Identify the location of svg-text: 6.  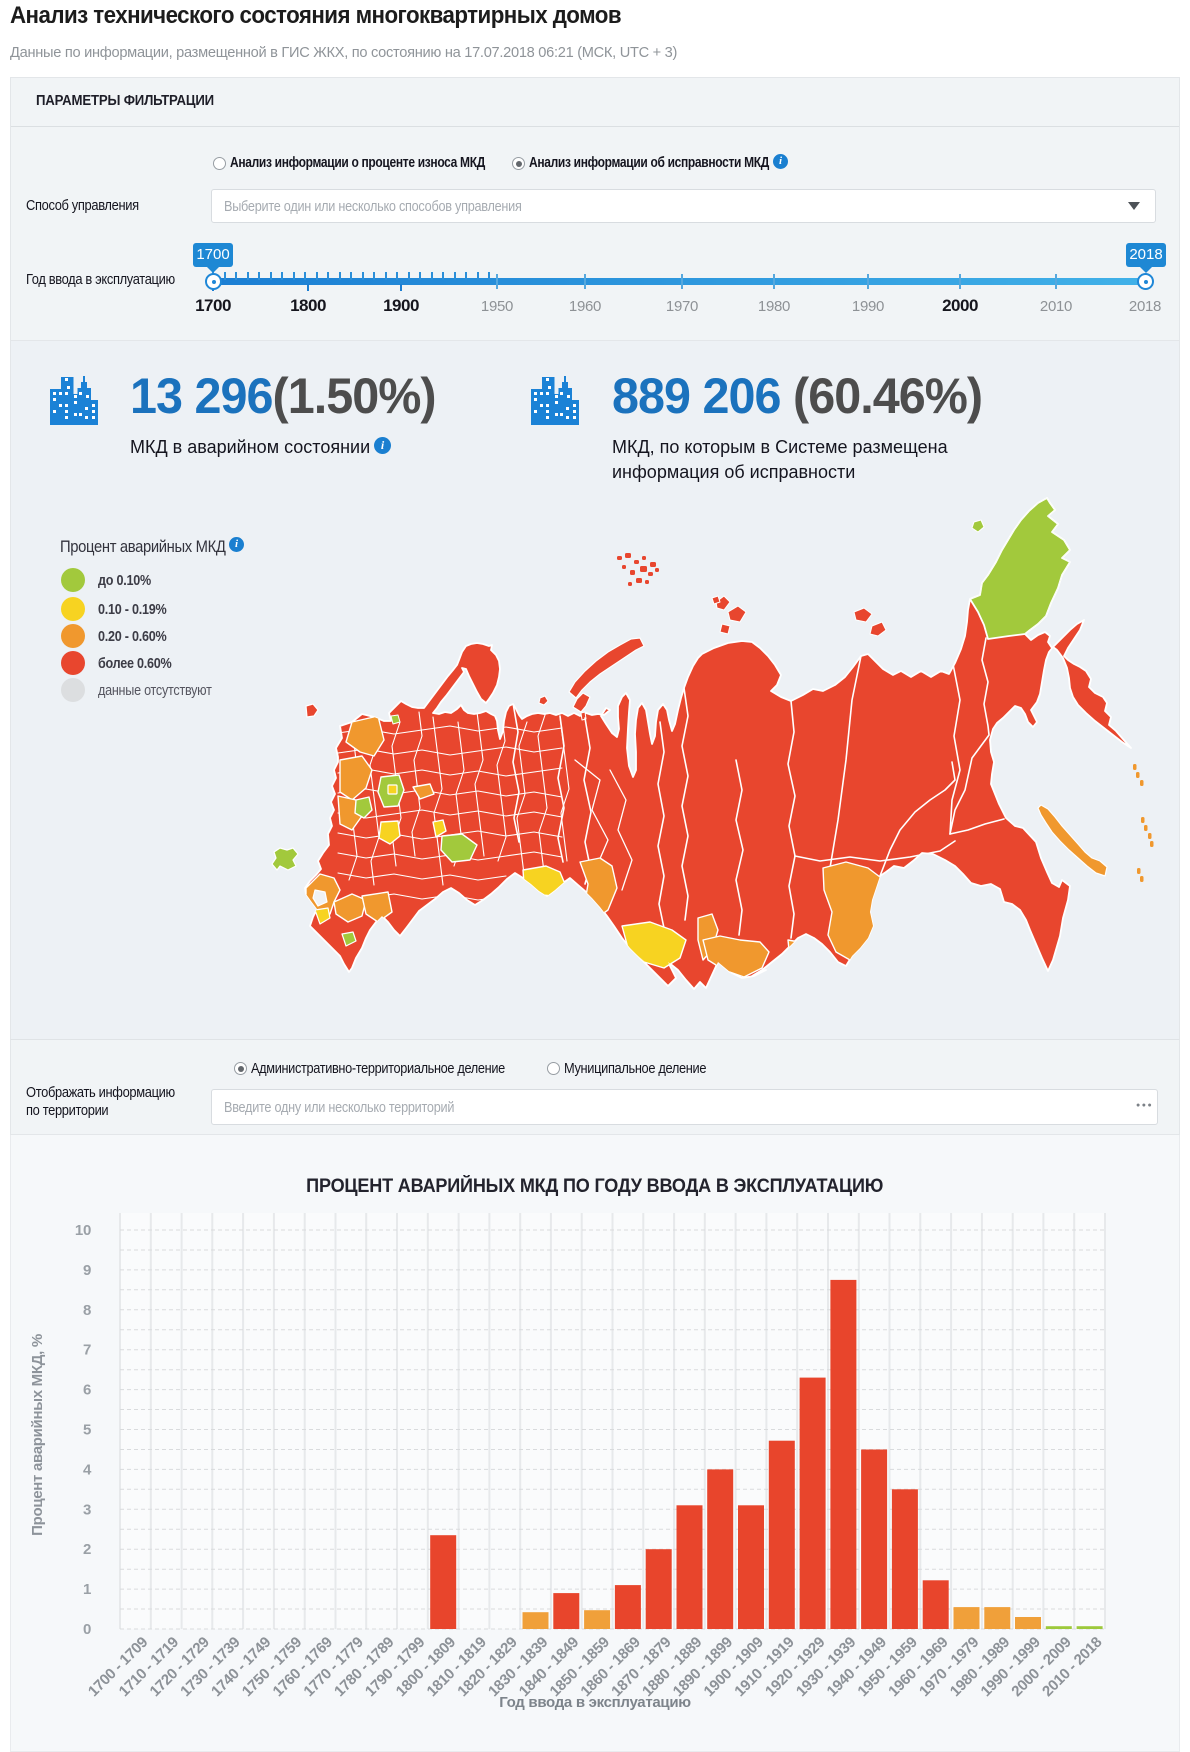
(87, 1390).